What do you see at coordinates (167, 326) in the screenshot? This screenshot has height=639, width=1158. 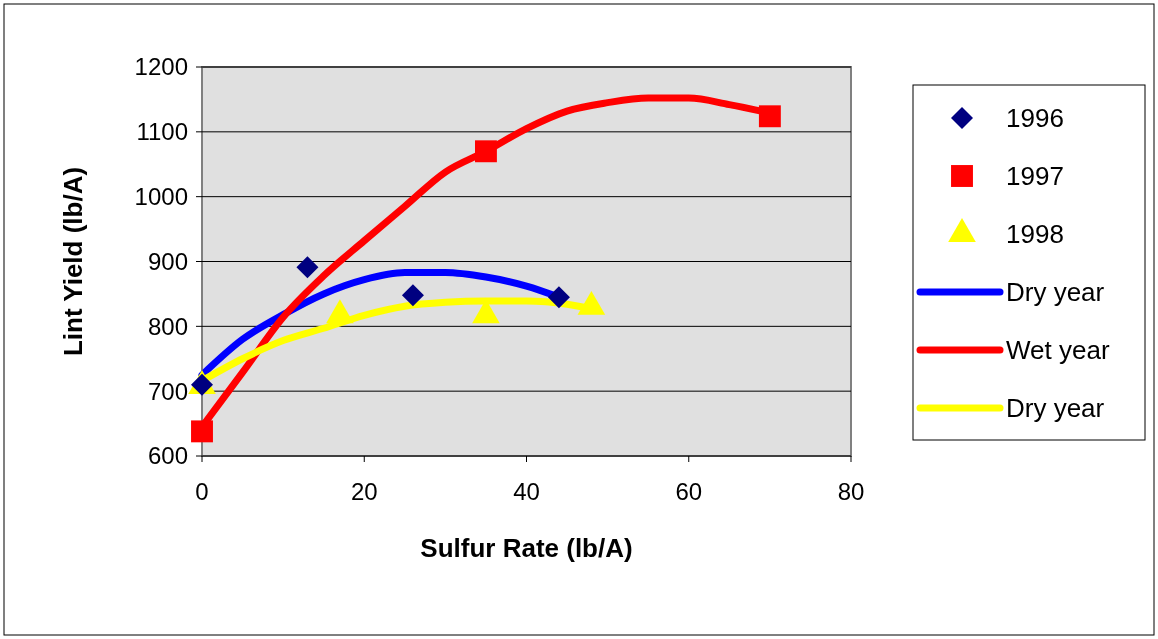 I see `y-tick-label: 800` at bounding box center [167, 326].